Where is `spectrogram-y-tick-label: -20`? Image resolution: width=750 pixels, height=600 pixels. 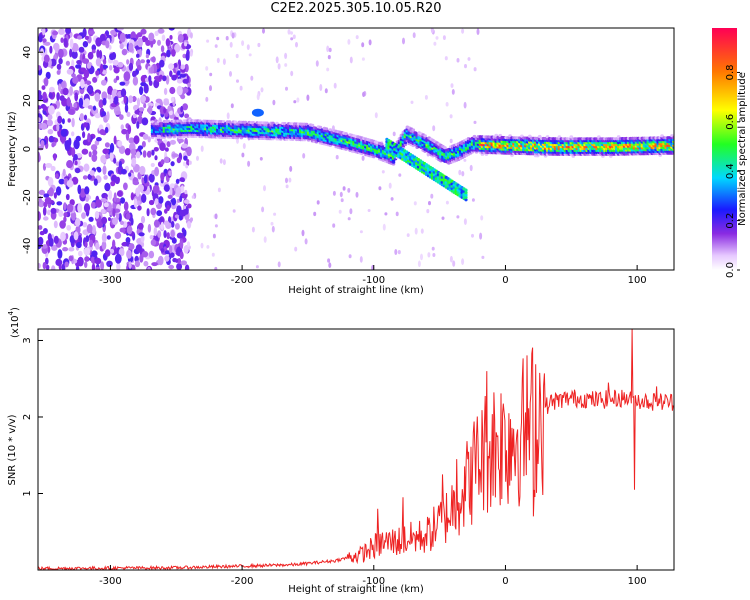
spectrogram-y-tick-label: -20 is located at coordinates (27, 197).